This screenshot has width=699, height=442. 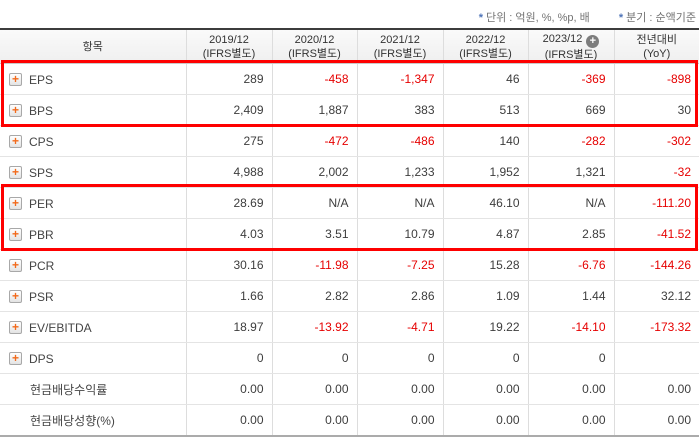 What do you see at coordinates (228, 296) in the screenshot?
I see `value-cell: 1.66` at bounding box center [228, 296].